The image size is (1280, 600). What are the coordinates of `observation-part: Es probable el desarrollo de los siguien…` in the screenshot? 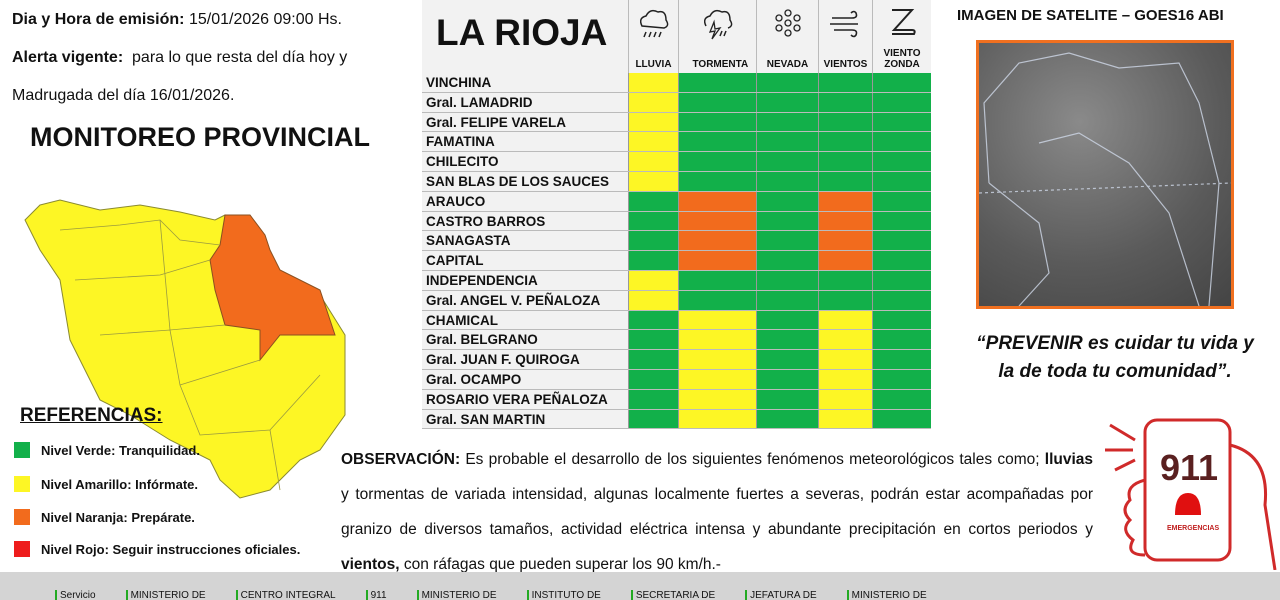 It's located at (750, 459).